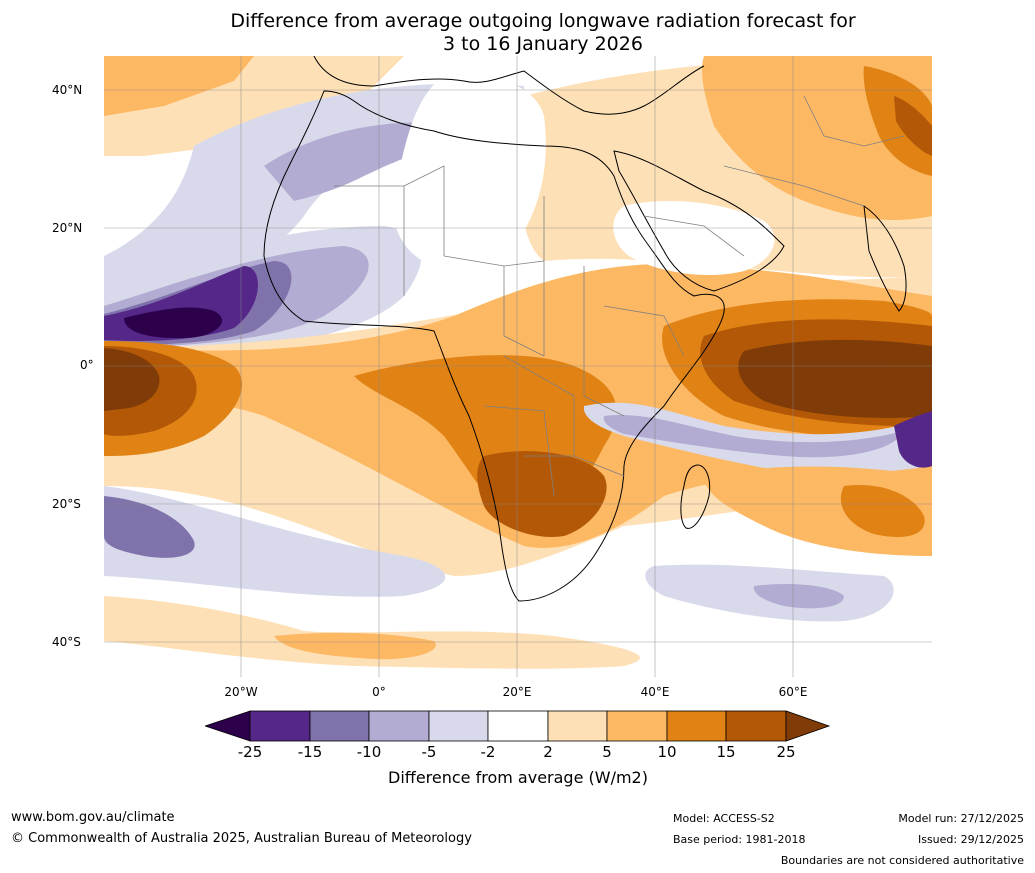 The height and width of the screenshot is (873, 1035). Describe the element at coordinates (808, 726) in the screenshot. I see `legend-arrow-high` at that location.